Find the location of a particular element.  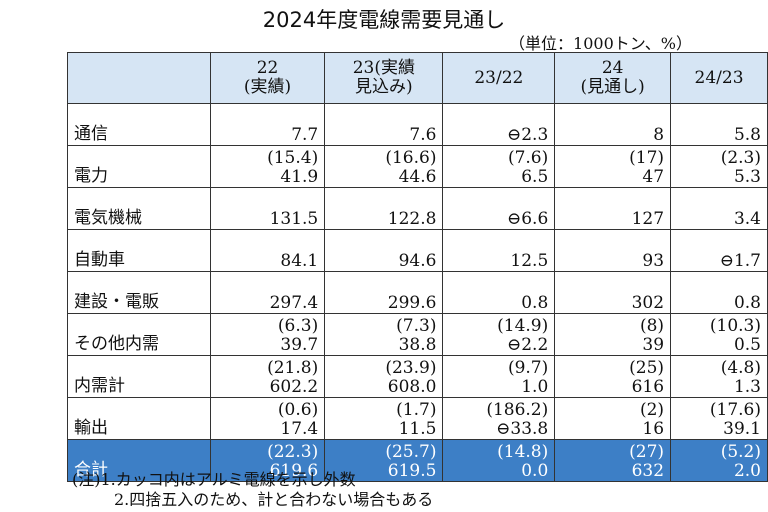

aluminum-value: (0.6) is located at coordinates (298, 410).